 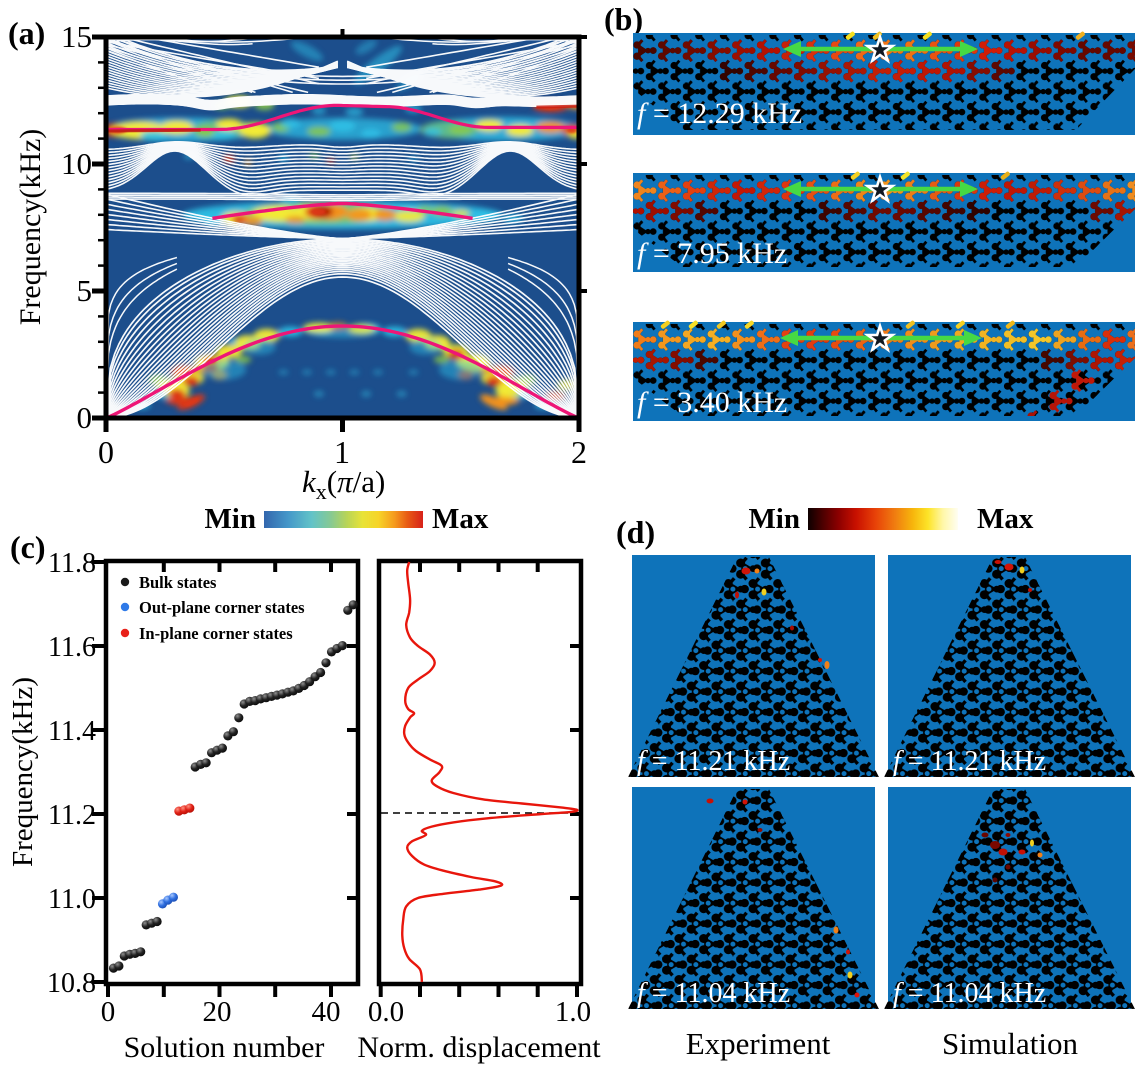 What do you see at coordinates (217, 1012) in the screenshot?
I see `svg-text: 20` at bounding box center [217, 1012].